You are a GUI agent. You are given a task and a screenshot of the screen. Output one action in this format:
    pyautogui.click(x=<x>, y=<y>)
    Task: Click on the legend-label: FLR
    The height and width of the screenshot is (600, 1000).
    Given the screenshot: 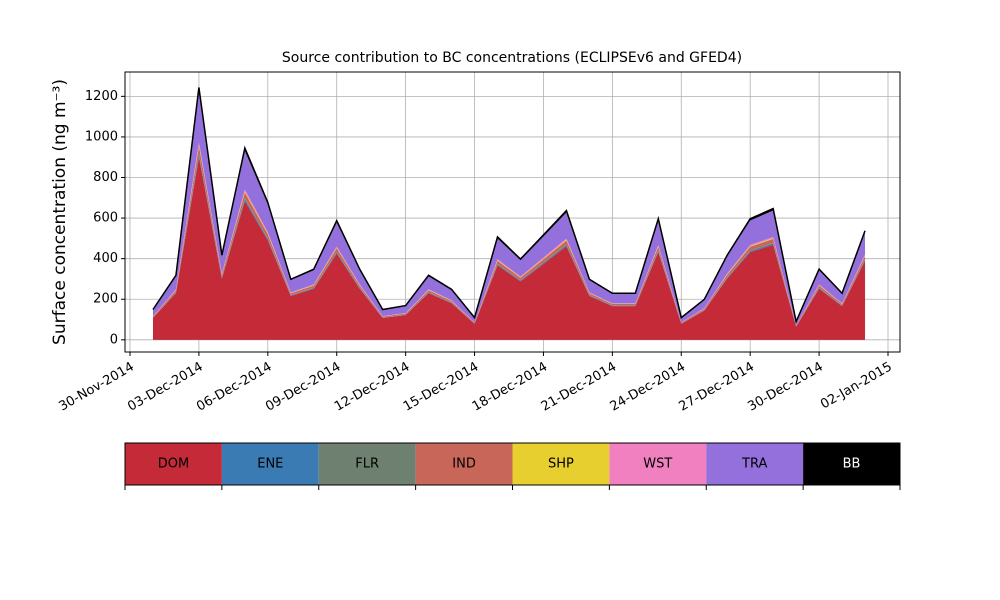 What is the action you would take?
    pyautogui.click(x=367, y=464)
    